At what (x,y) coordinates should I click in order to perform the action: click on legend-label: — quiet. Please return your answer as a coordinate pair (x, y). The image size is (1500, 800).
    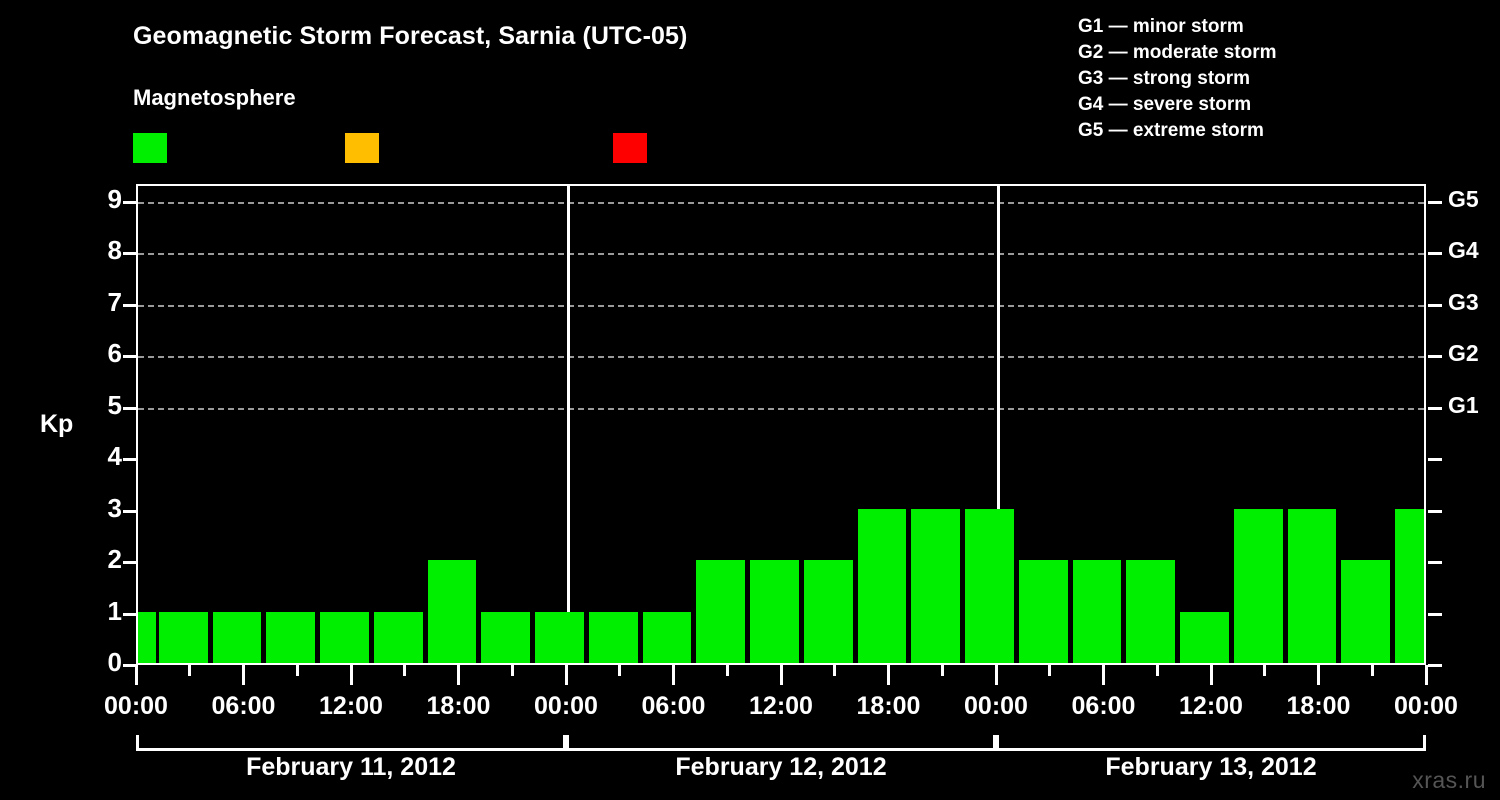
    Looking at the image, I should click on (216, 145).